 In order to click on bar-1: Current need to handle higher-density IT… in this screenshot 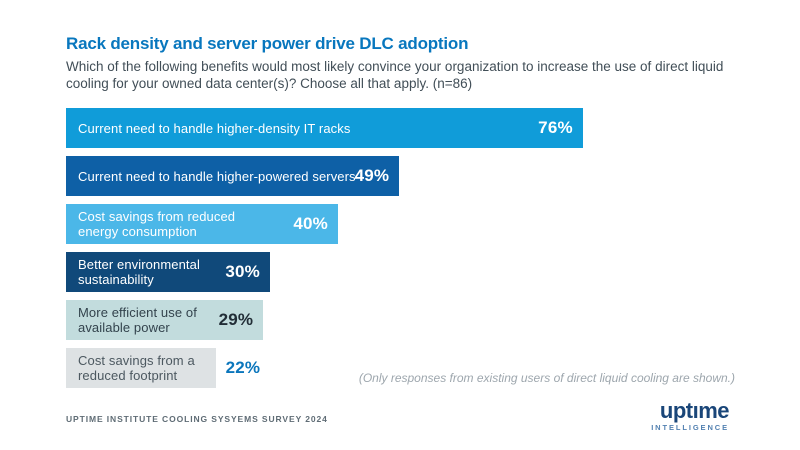, I will do `click(324, 128)`.